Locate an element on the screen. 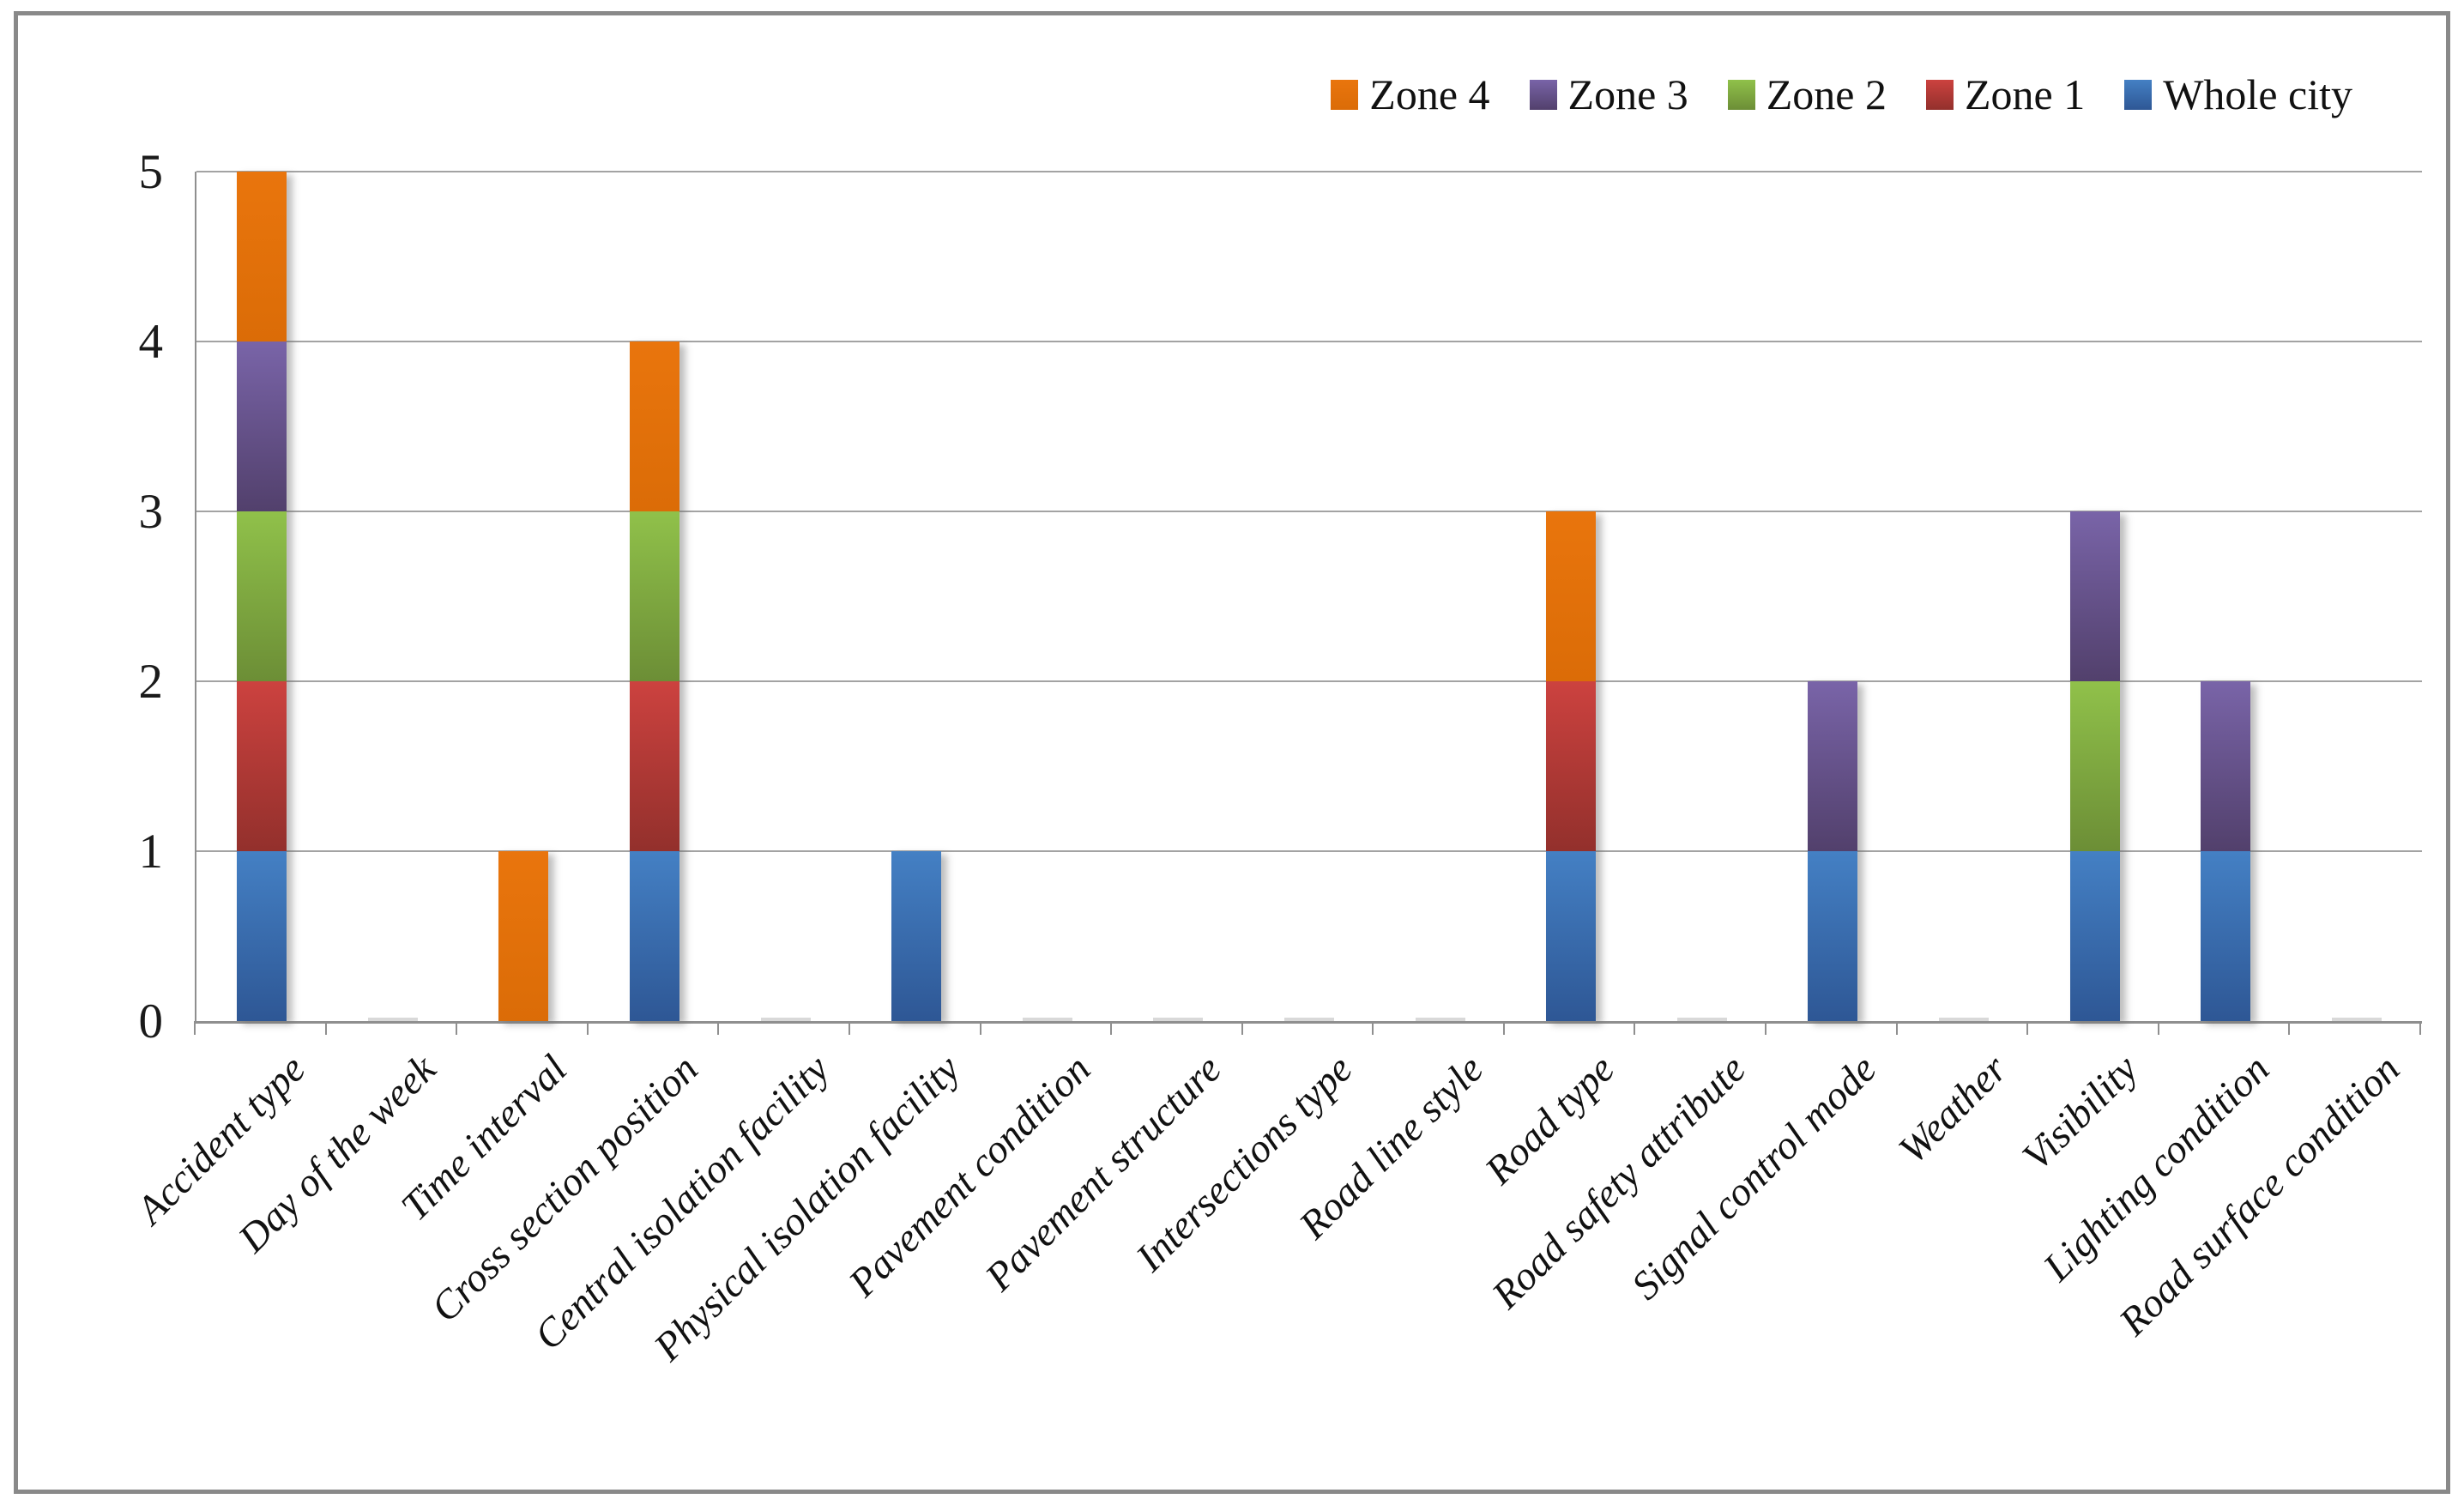  y-tick-label-2: 2 is located at coordinates (151, 682).